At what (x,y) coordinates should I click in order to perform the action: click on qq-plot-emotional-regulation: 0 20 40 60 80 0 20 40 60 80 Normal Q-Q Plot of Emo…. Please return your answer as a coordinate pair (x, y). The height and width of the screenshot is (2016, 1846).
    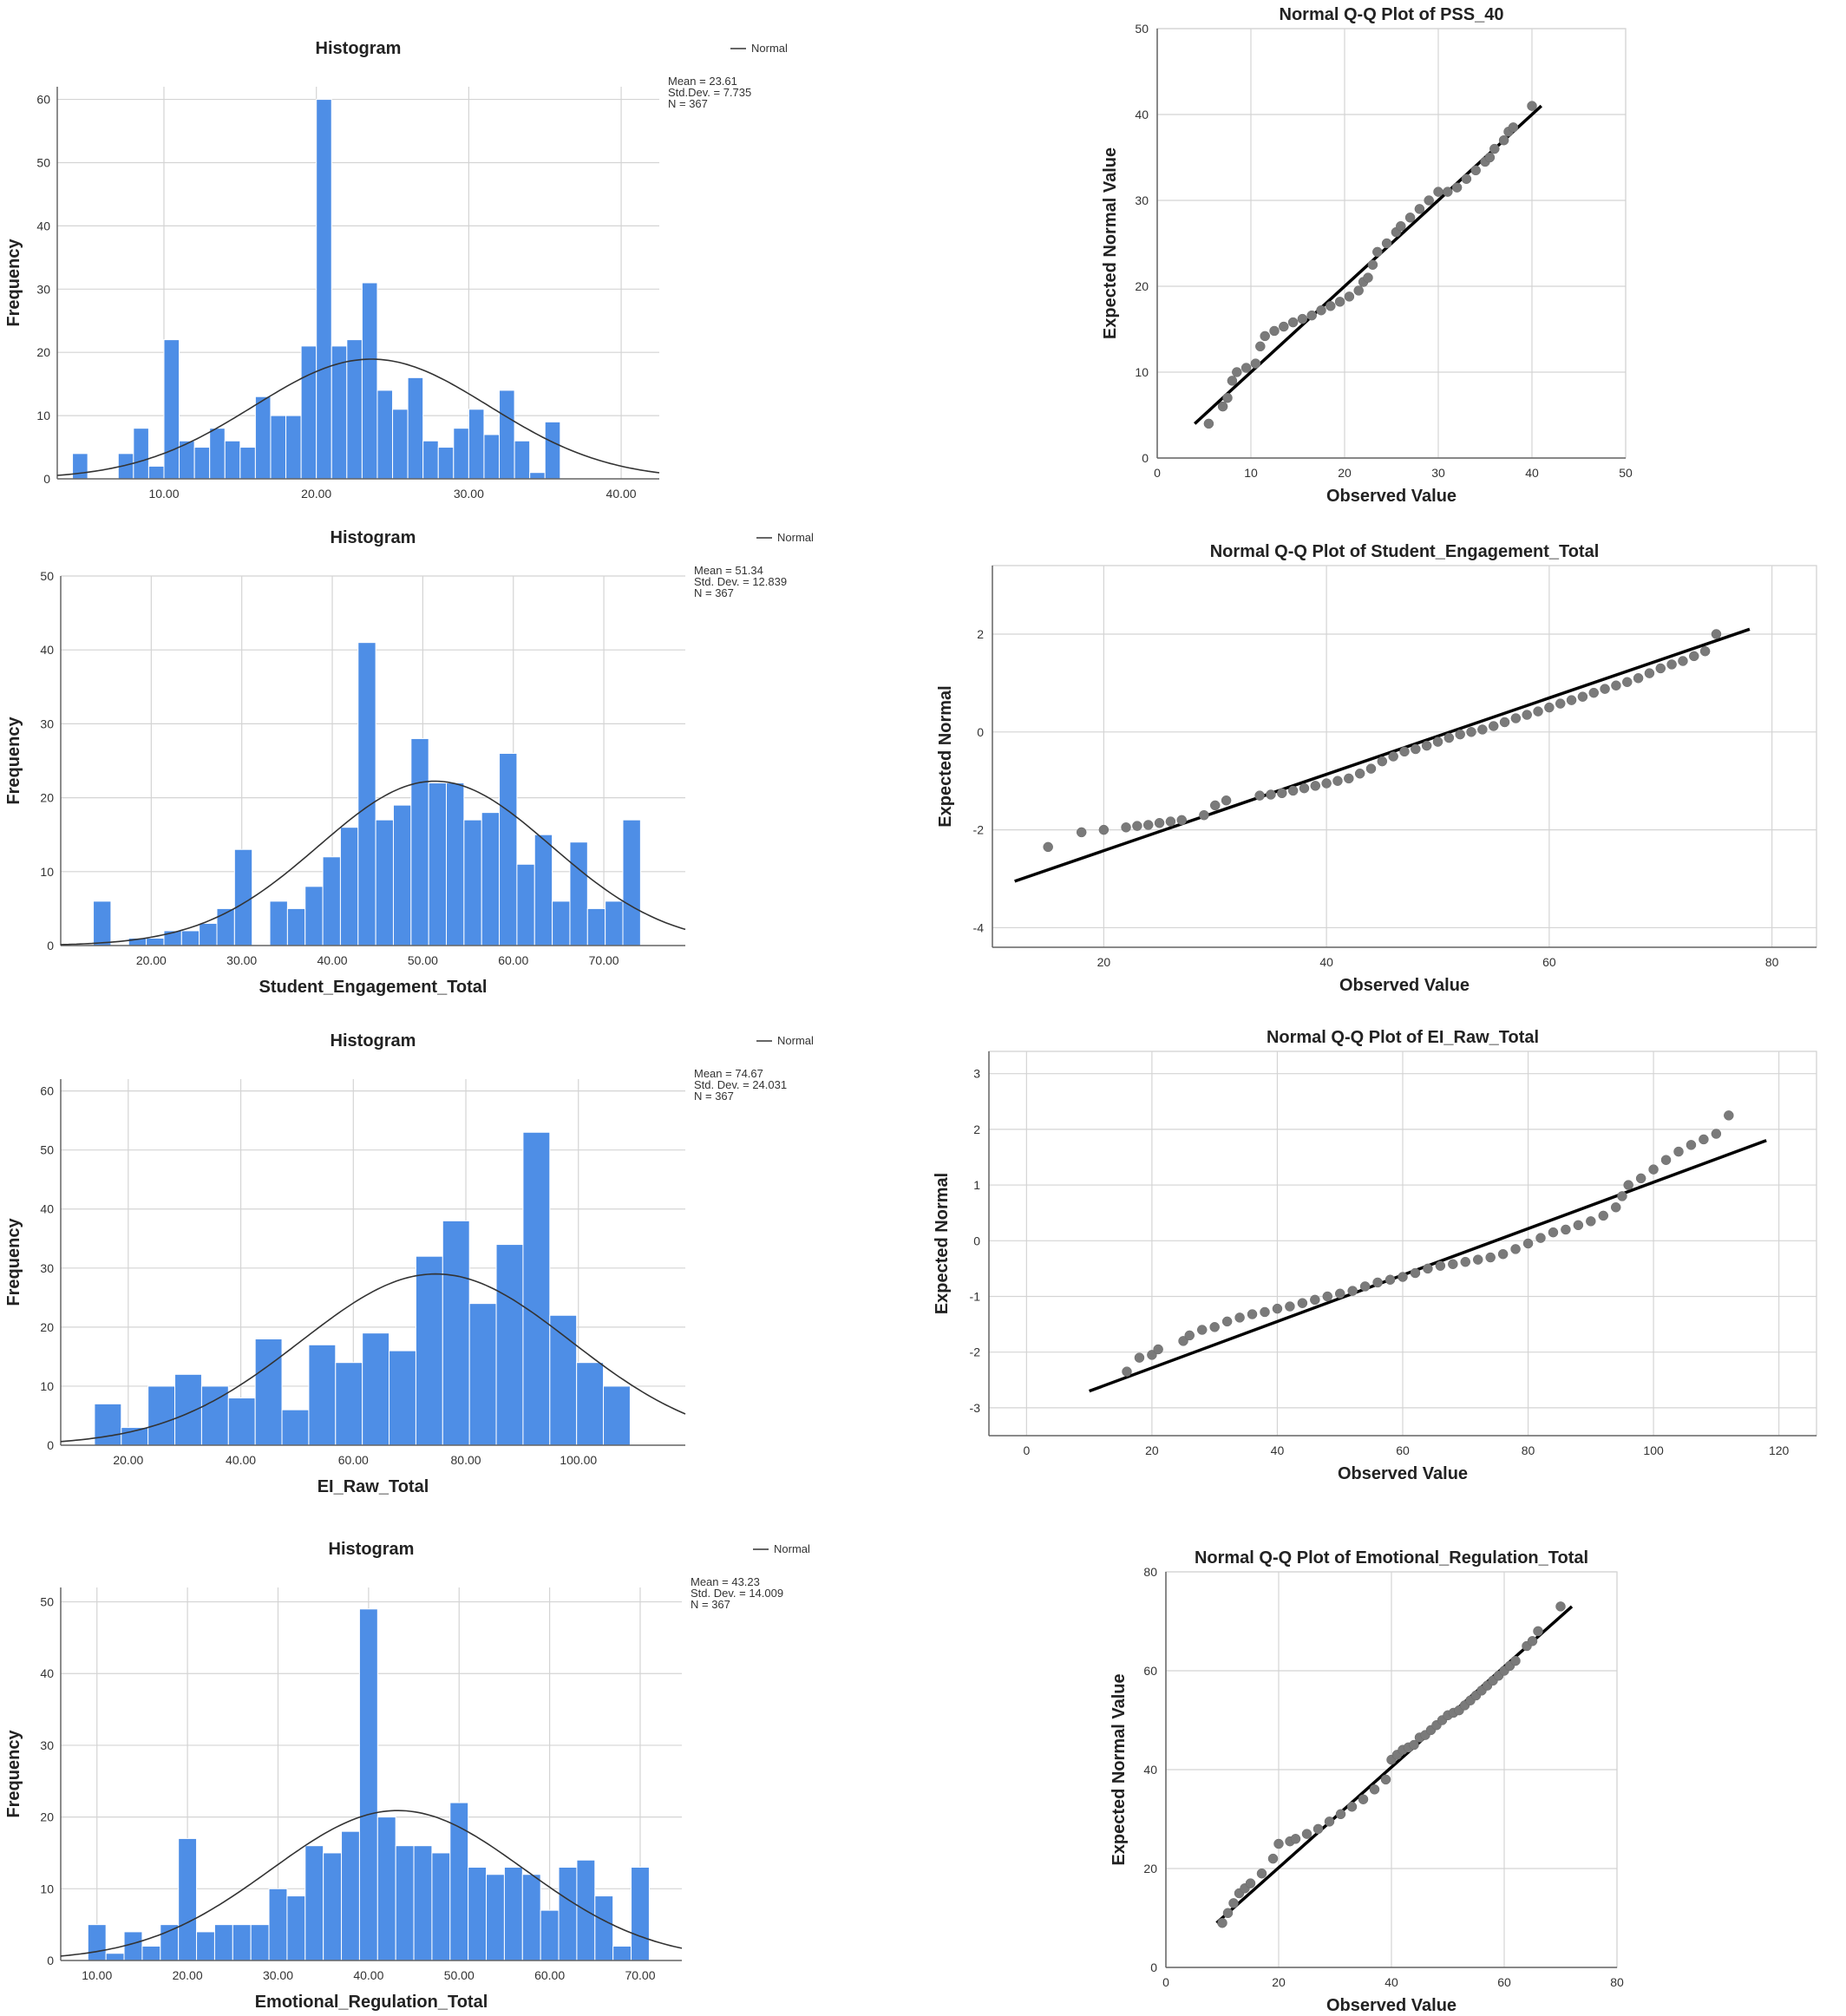
    Looking at the image, I should click on (1367, 1781).